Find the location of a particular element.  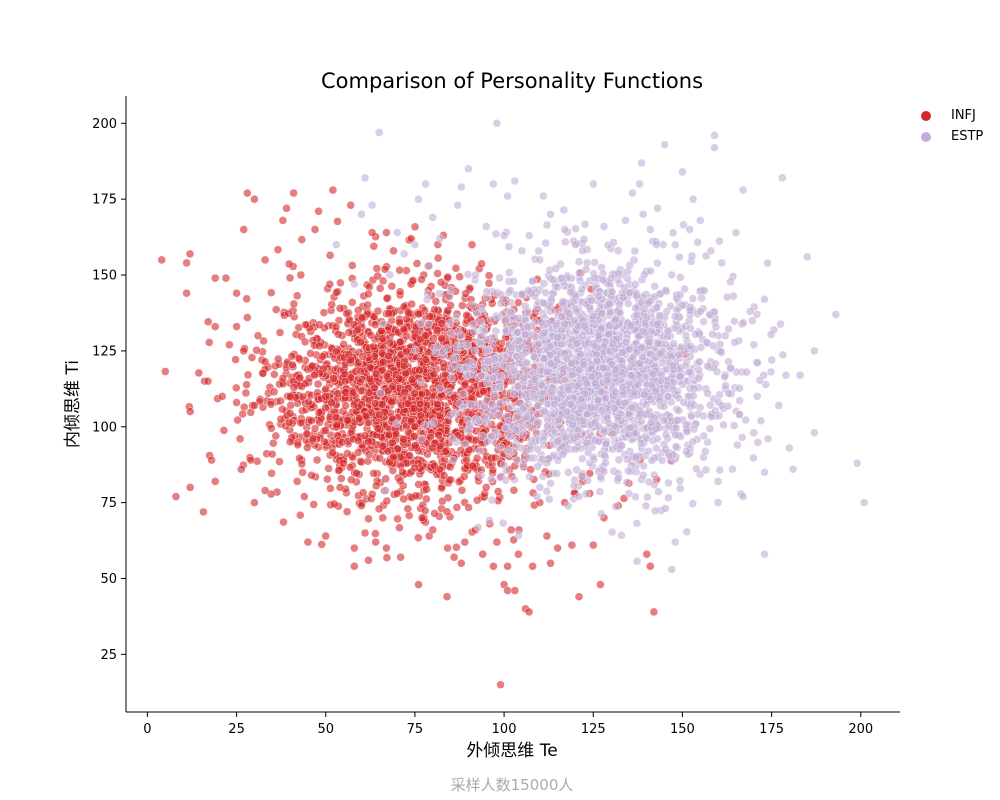

y-tick-label: 175 is located at coordinates (104, 200).